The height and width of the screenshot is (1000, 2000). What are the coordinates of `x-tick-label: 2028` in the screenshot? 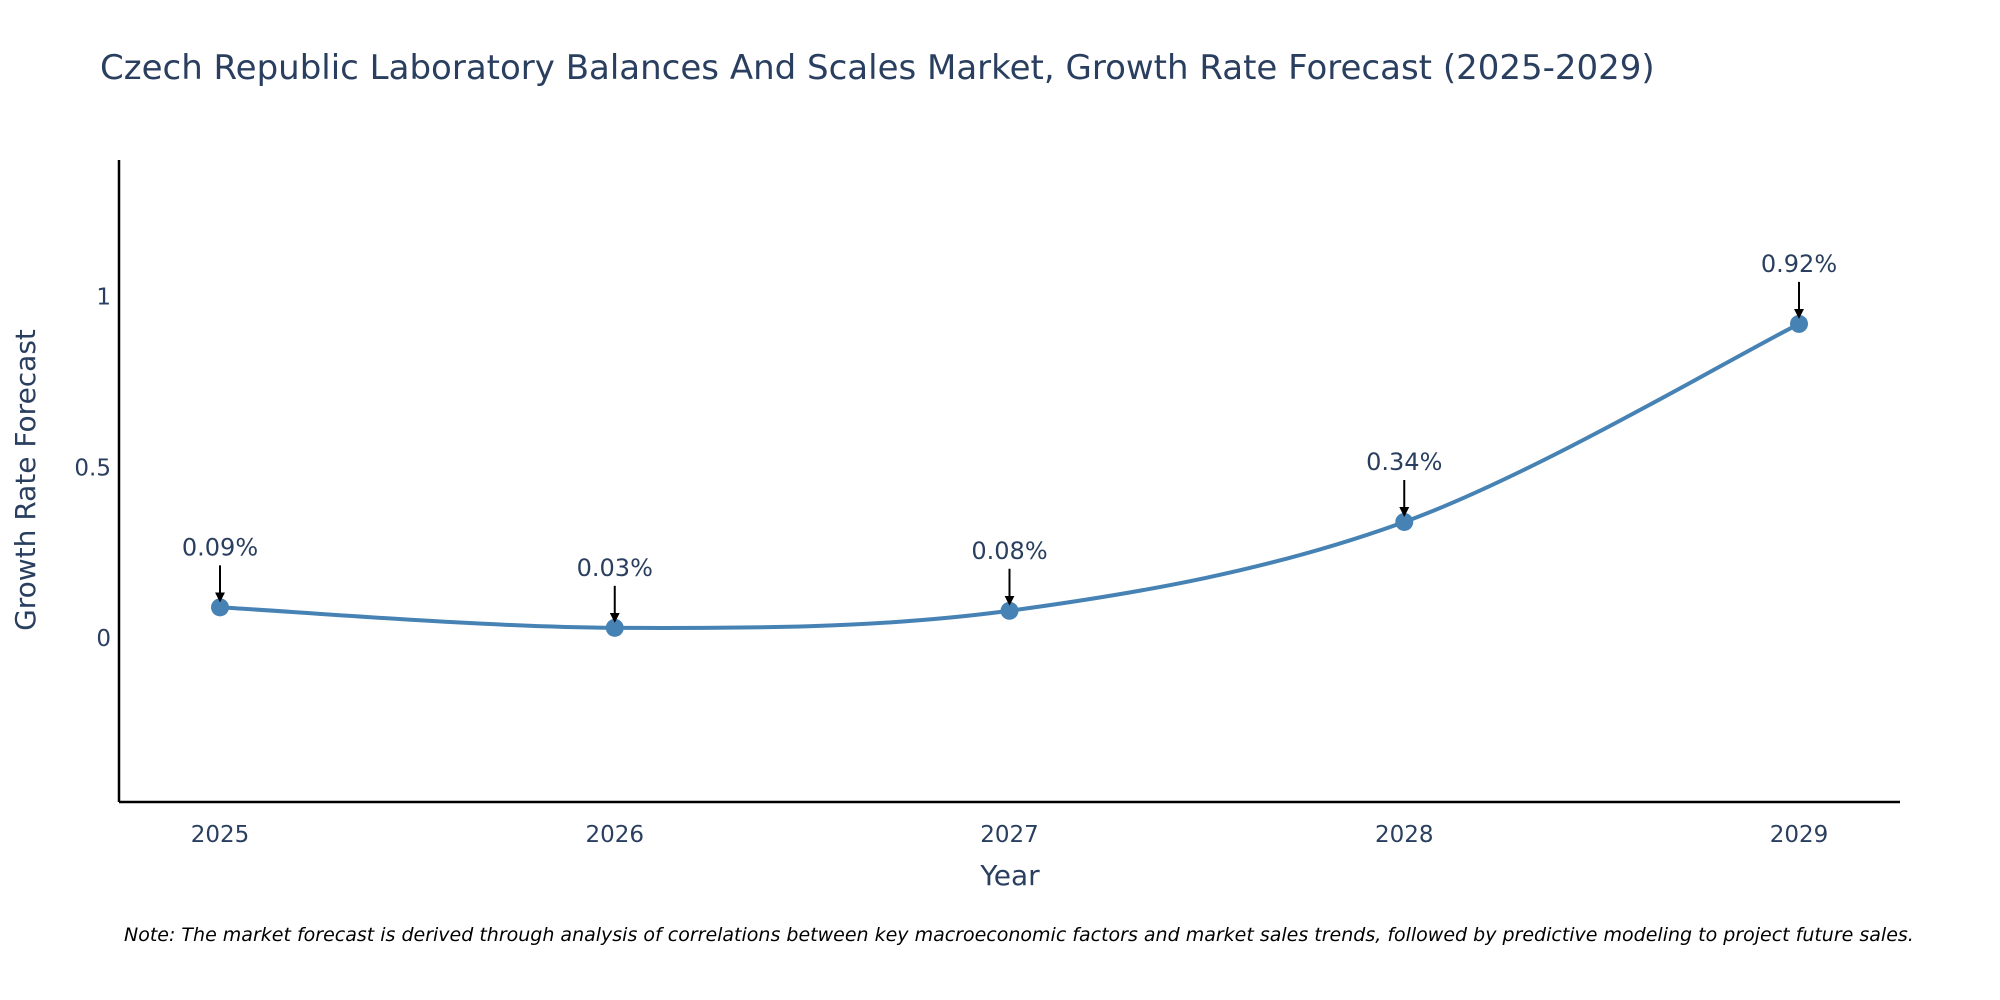 It's located at (1404, 835).